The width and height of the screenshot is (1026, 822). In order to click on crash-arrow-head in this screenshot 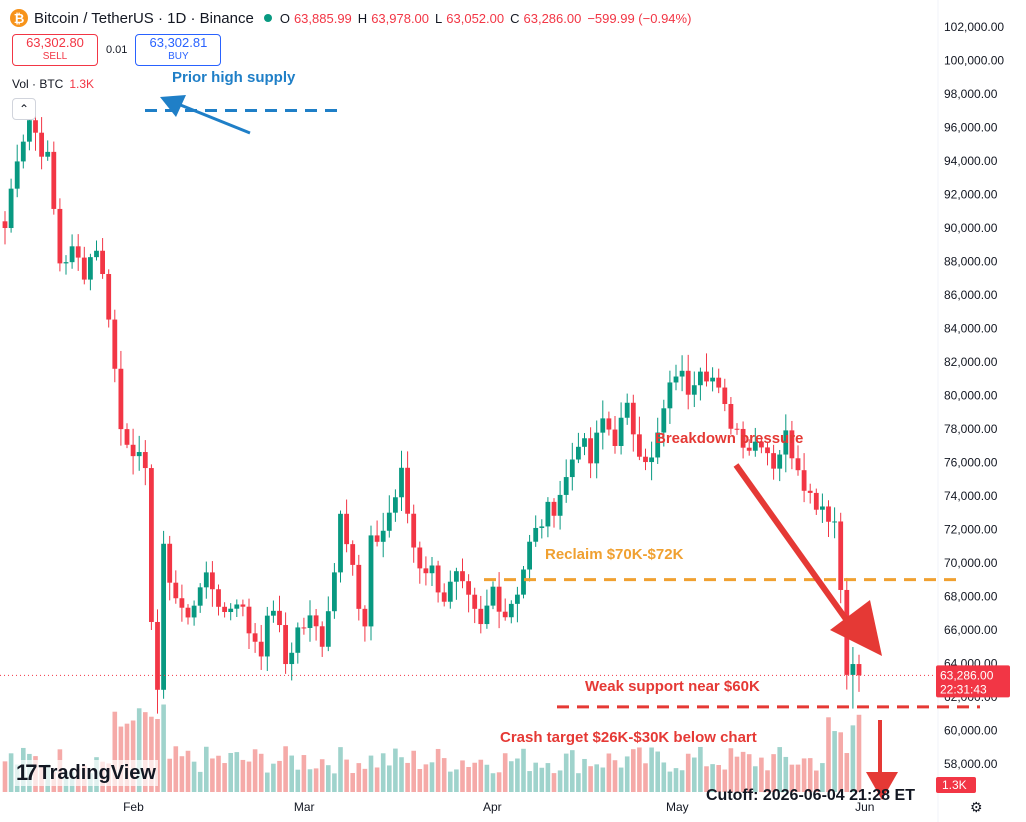, I will do `click(882, 786)`.